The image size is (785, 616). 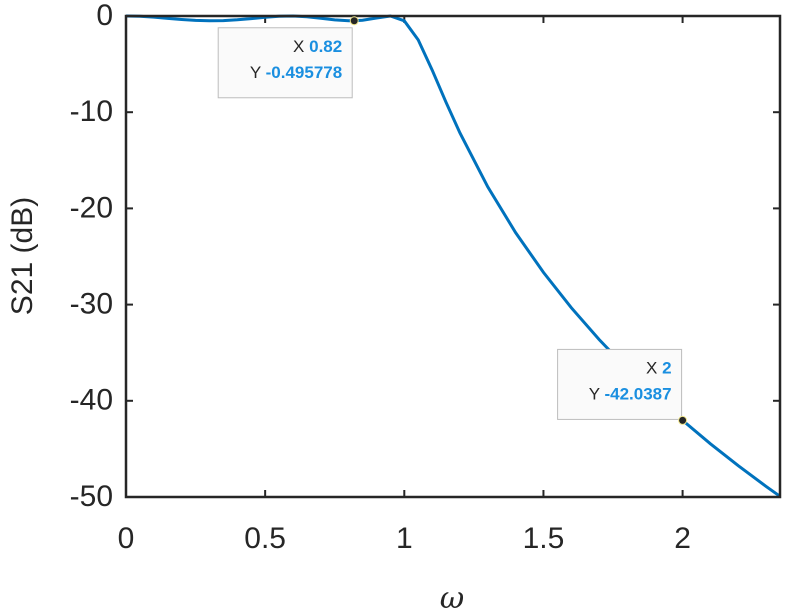 What do you see at coordinates (22, 256) in the screenshot?
I see `y-axis-label: S21 (dB)` at bounding box center [22, 256].